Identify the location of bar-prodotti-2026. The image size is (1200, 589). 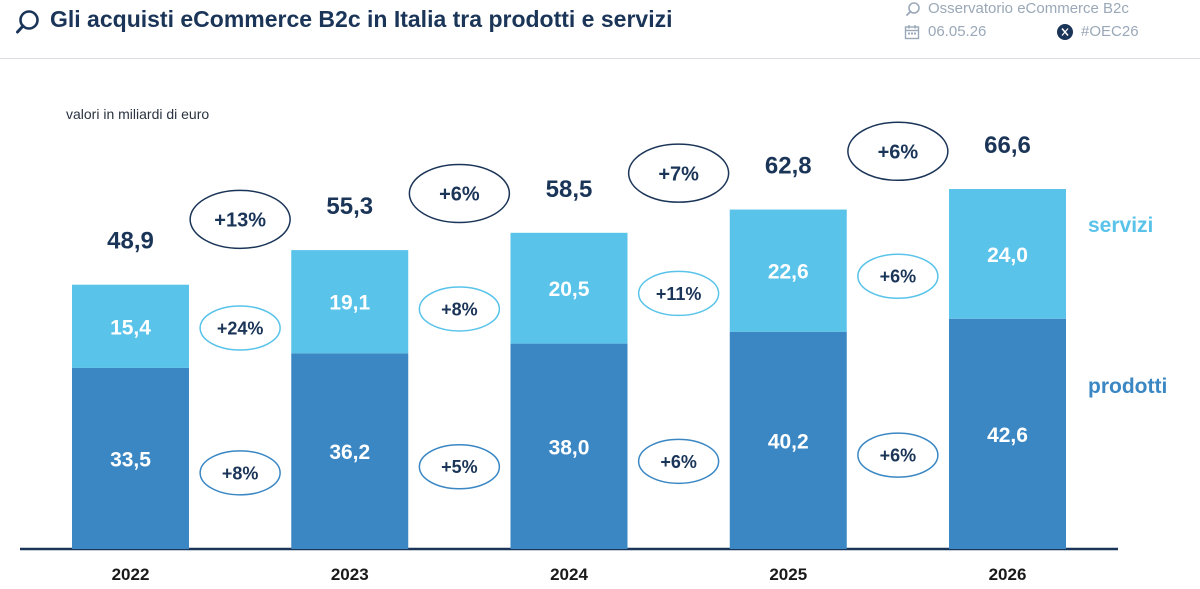
(1007, 433).